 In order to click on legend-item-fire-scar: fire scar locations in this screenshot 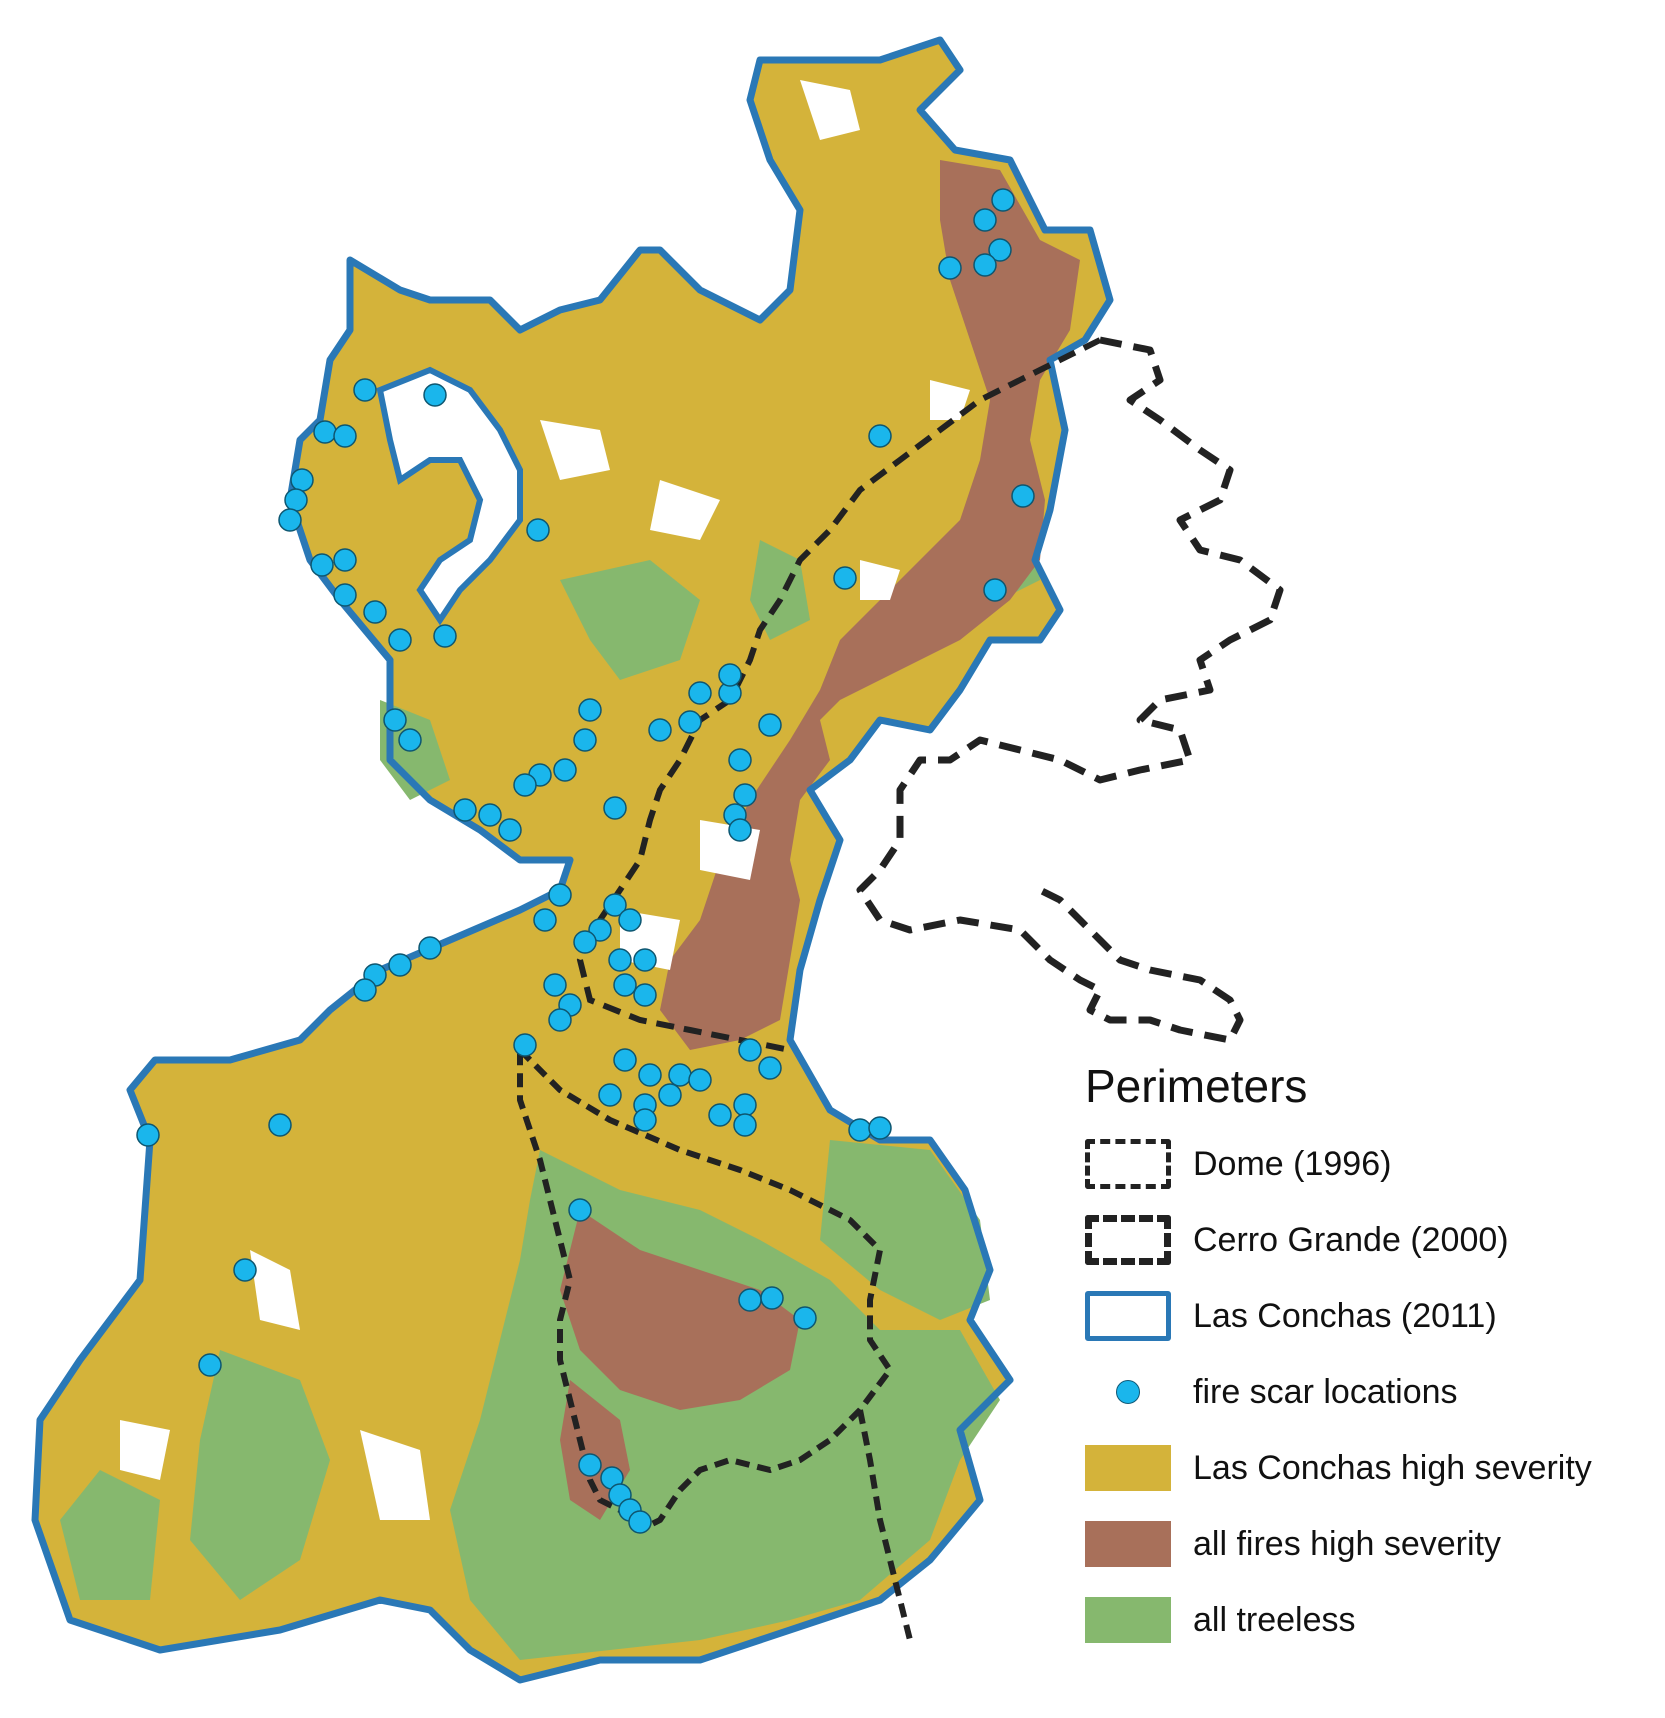, I will do `click(1365, 1392)`.